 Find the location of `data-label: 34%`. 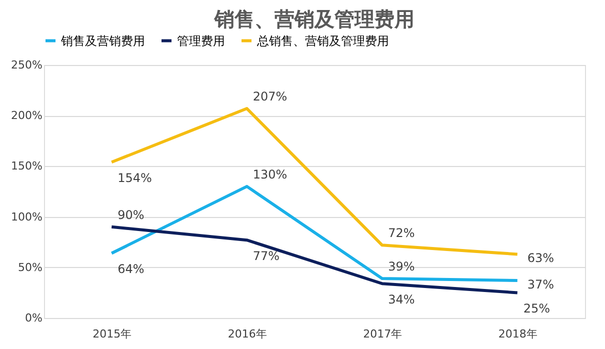

data-label: 34% is located at coordinates (401, 299).